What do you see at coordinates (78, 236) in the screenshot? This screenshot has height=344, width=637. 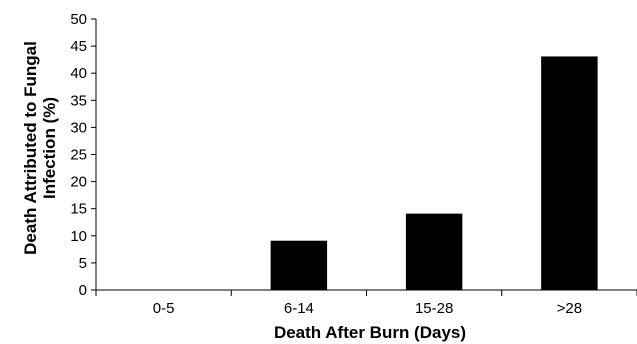 I see `y-tick-label: 10` at bounding box center [78, 236].